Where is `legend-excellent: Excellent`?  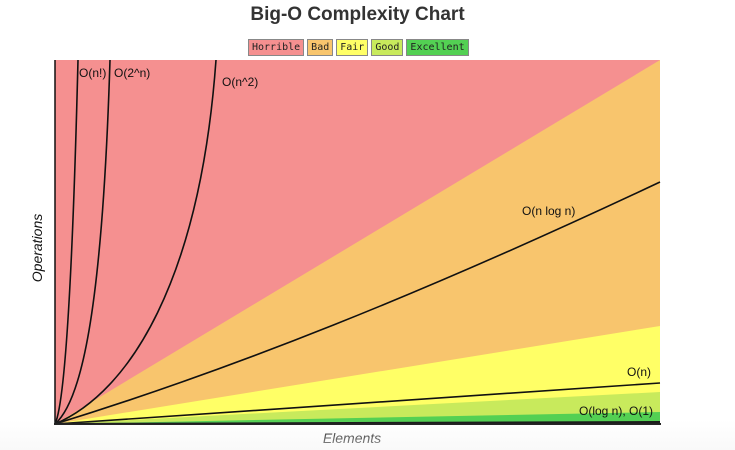 legend-excellent: Excellent is located at coordinates (437, 47).